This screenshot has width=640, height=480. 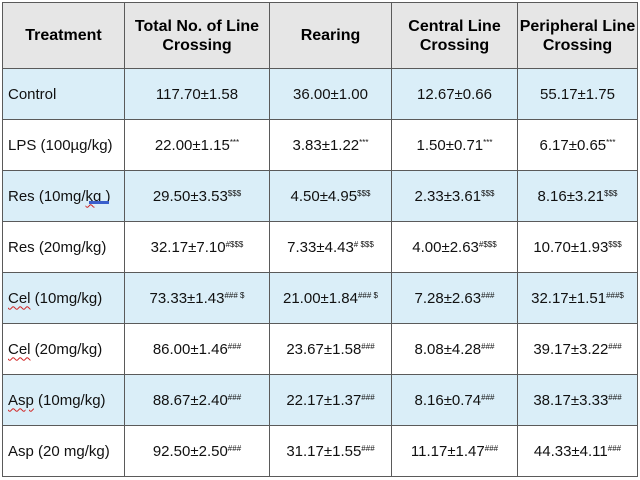 What do you see at coordinates (57, 247) in the screenshot?
I see `treatment-label-part: Res (20mg/kg)` at bounding box center [57, 247].